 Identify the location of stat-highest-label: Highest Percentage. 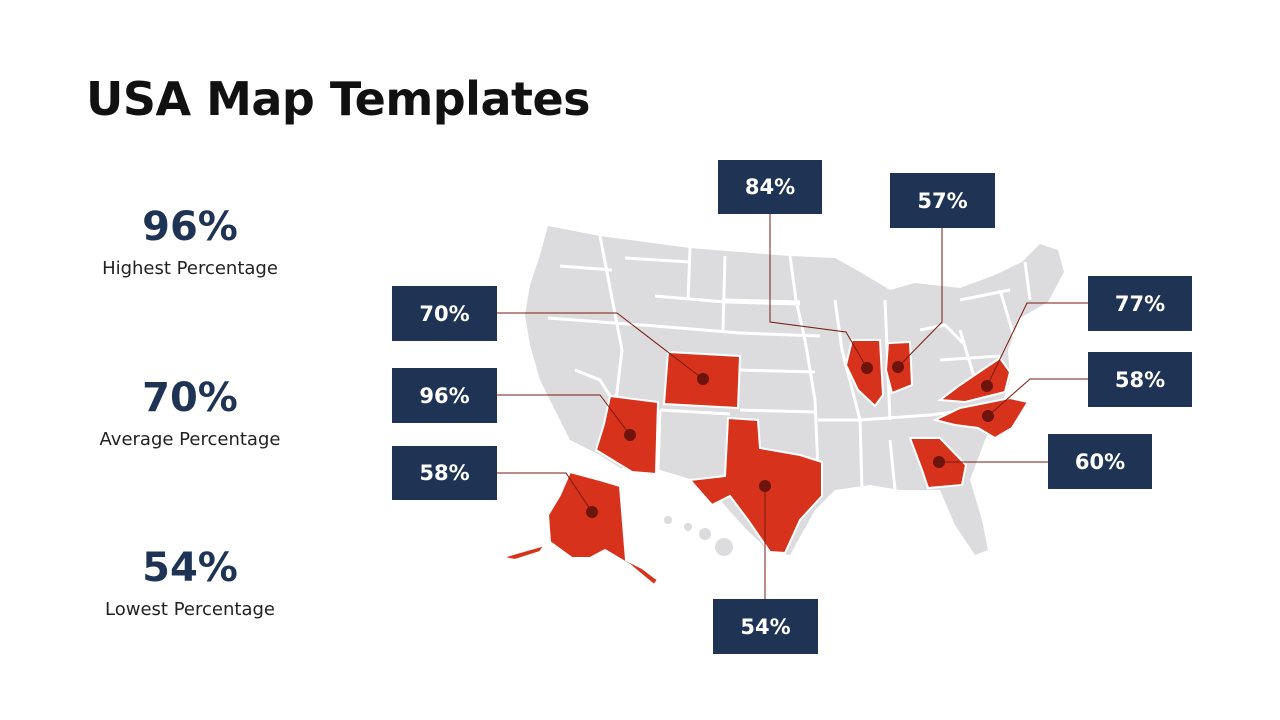
(190, 268).